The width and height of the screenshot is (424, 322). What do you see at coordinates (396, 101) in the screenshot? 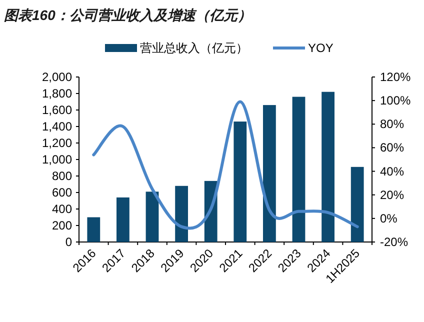
I see `y2-tick-label: 100%` at bounding box center [396, 101].